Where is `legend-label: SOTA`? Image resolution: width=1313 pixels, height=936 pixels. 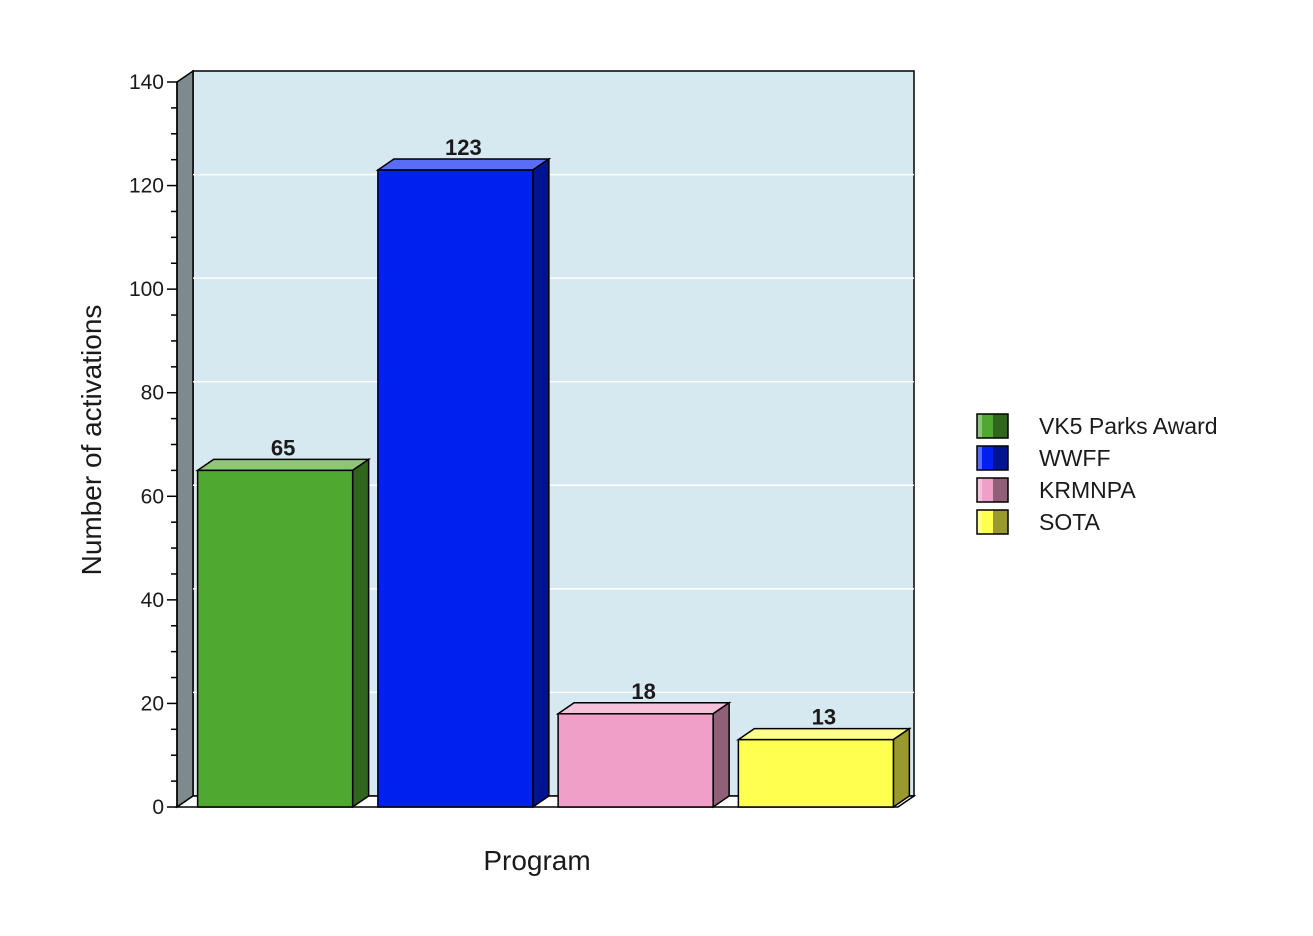
legend-label: SOTA is located at coordinates (1070, 522).